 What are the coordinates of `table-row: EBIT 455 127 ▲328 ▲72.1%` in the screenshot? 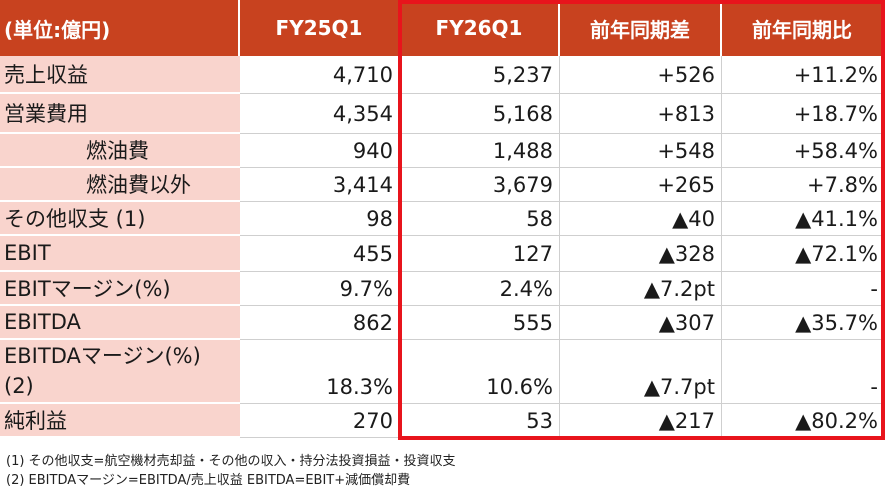 It's located at (443, 254).